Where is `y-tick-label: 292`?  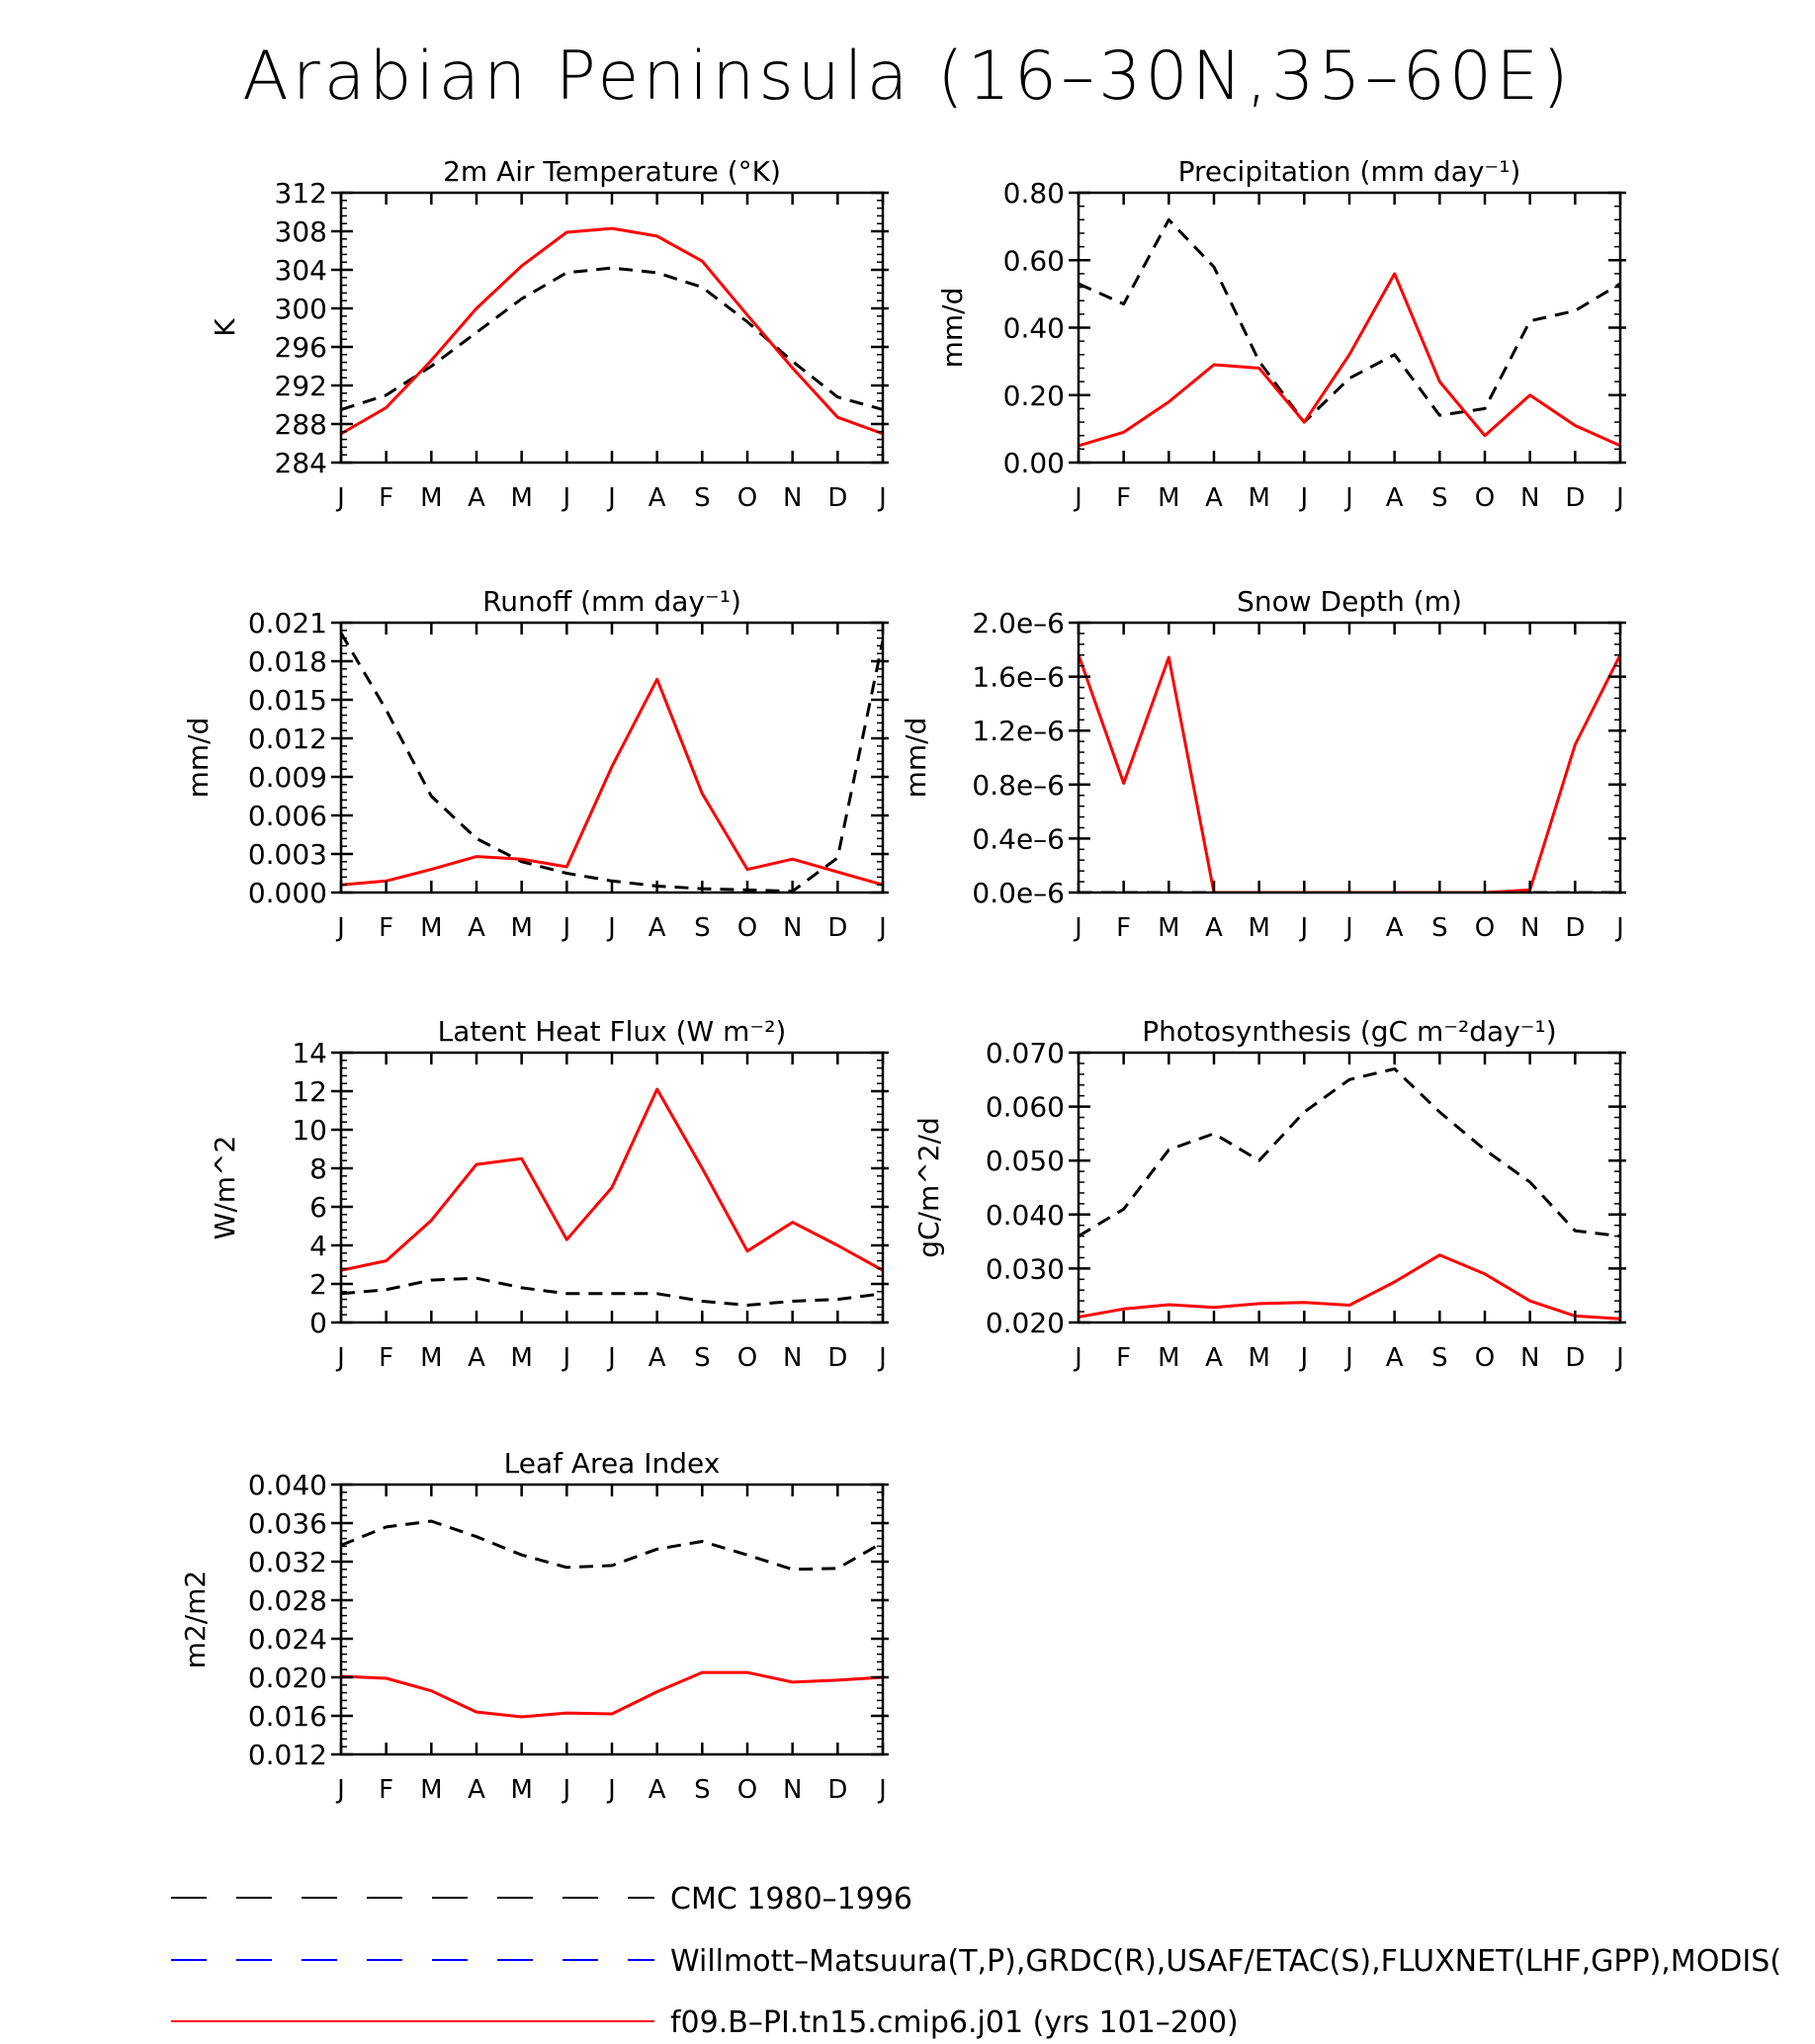 y-tick-label: 292 is located at coordinates (301, 386).